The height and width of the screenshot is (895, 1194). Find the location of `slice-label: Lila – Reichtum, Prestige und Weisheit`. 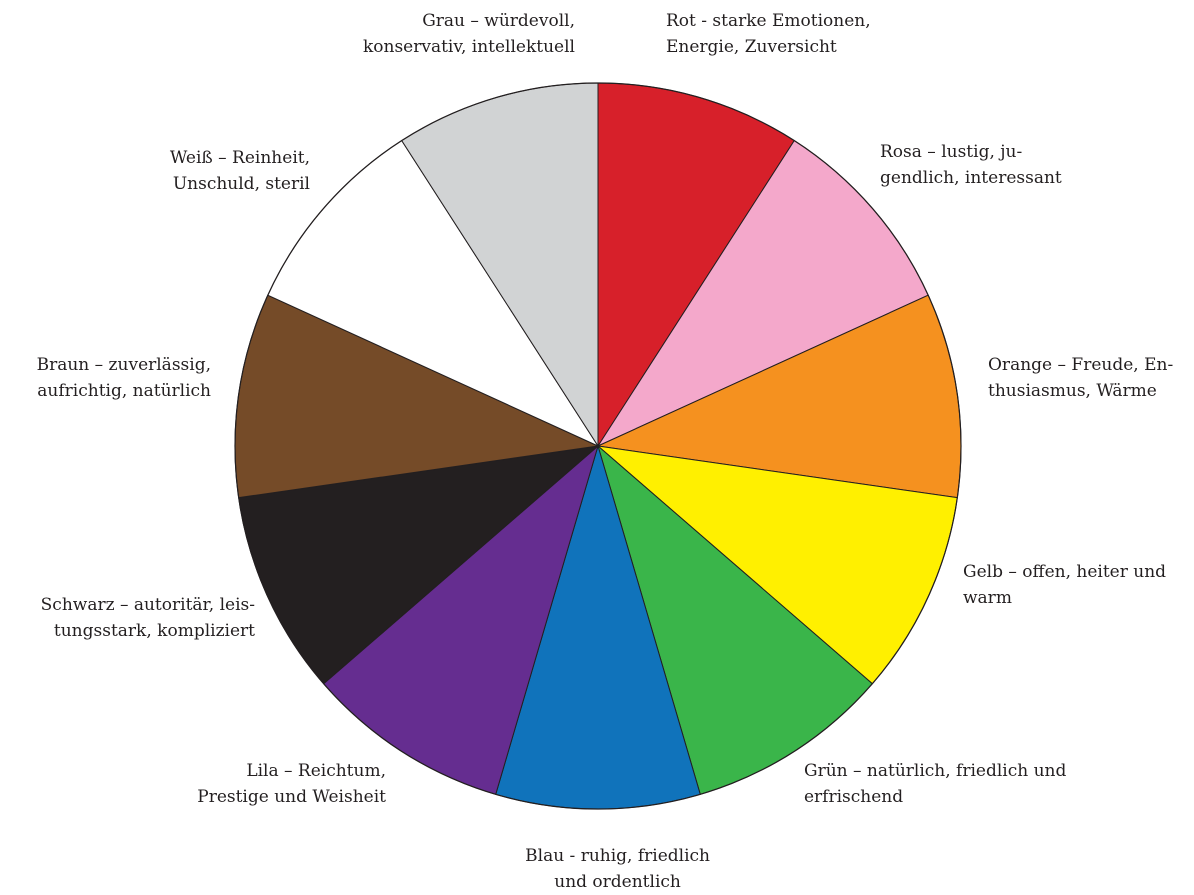

slice-label: Lila – Reichtum, Prestige und Weisheit is located at coordinates (291, 784).